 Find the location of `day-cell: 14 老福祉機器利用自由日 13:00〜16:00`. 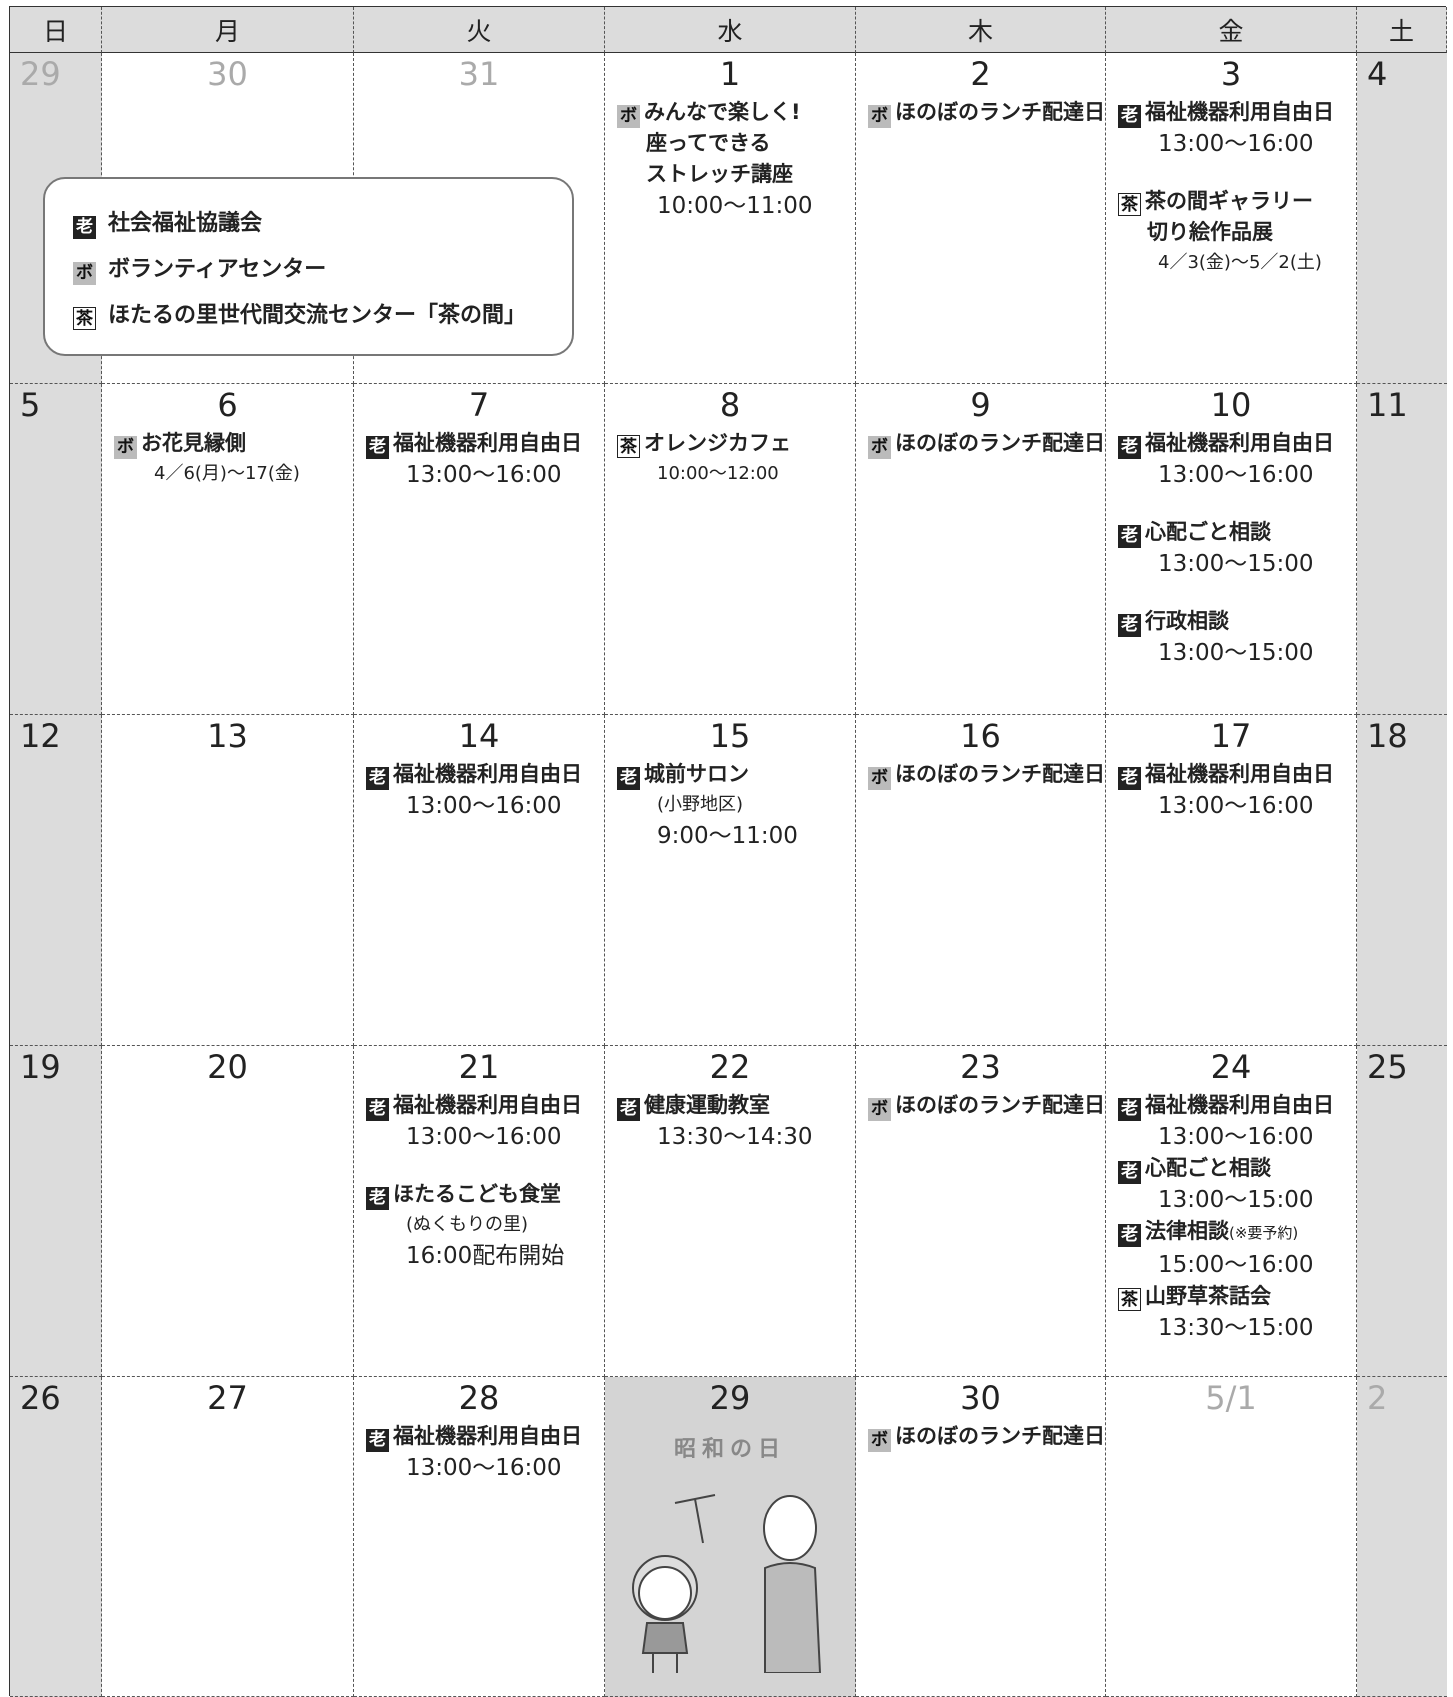

day-cell: 14 老福祉機器利用自由日 13:00〜16:00 is located at coordinates (479, 880).